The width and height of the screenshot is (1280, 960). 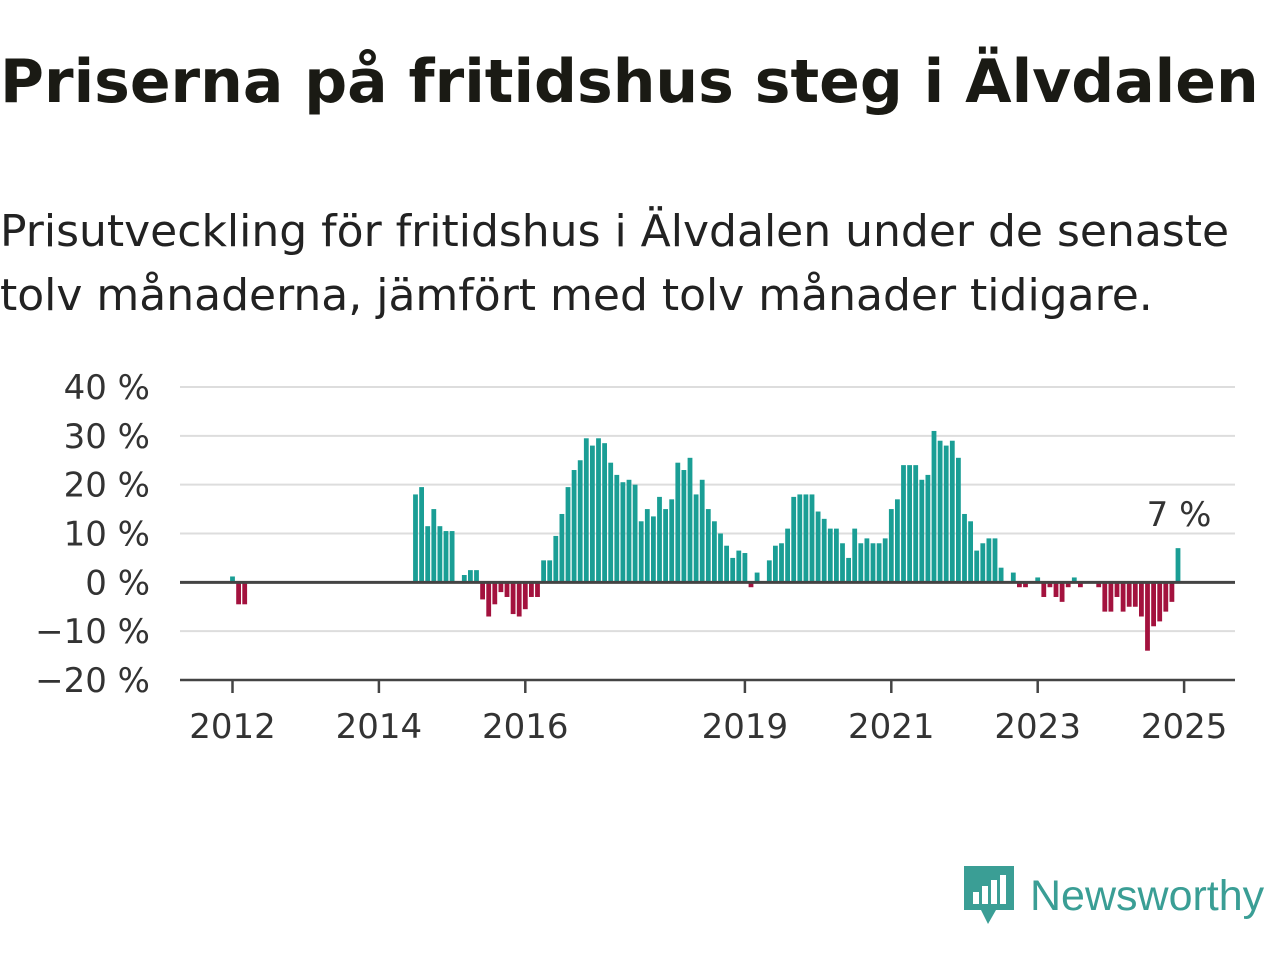 What do you see at coordinates (107, 388) in the screenshot?
I see `y-tick-label: 40 %` at bounding box center [107, 388].